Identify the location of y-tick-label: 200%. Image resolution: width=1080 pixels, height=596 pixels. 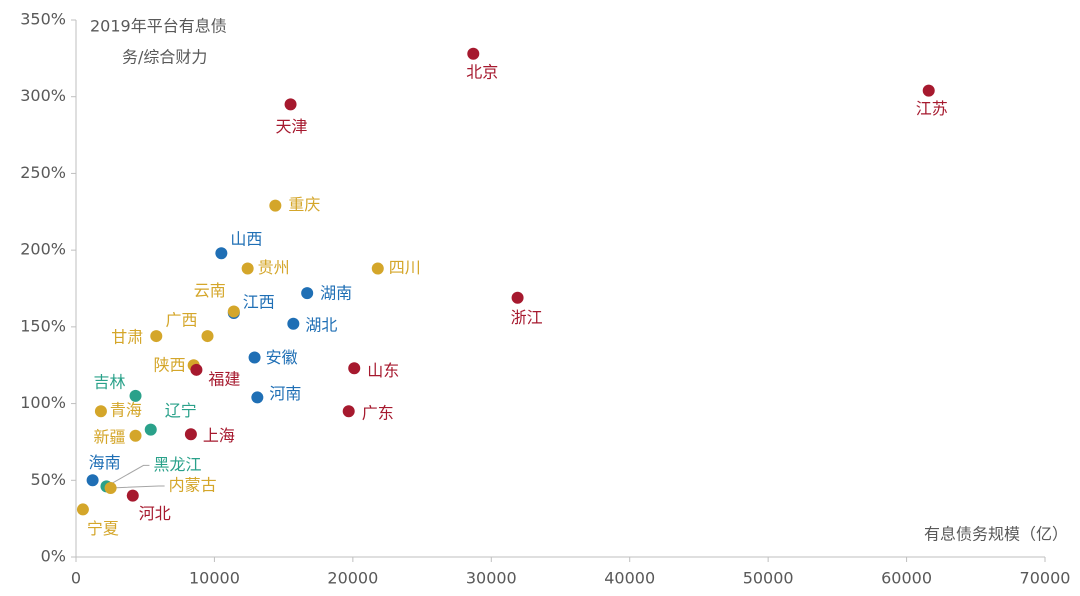
(43, 249).